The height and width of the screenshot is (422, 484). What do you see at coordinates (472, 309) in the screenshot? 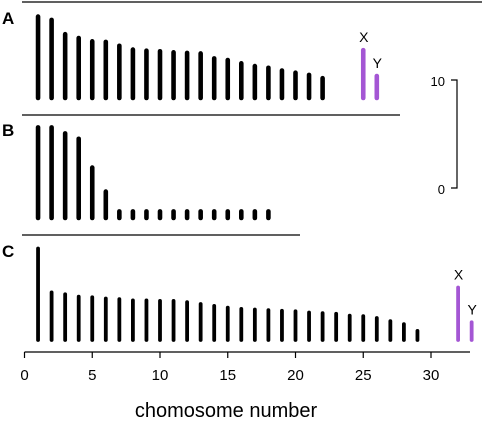
I see `panel-c-y-label: Y` at bounding box center [472, 309].